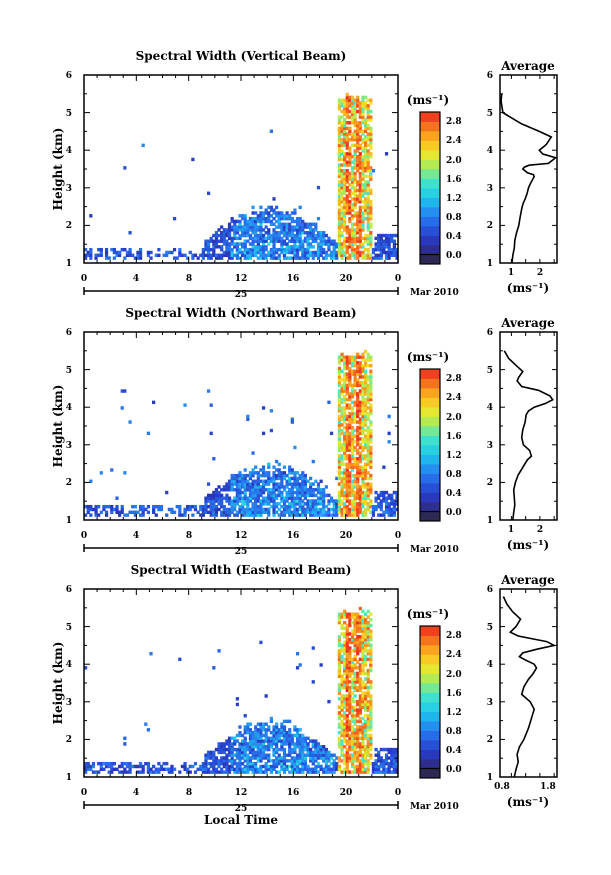 The width and height of the screenshot is (611, 875). I want to click on colorbar-swatch, so click(430, 183).